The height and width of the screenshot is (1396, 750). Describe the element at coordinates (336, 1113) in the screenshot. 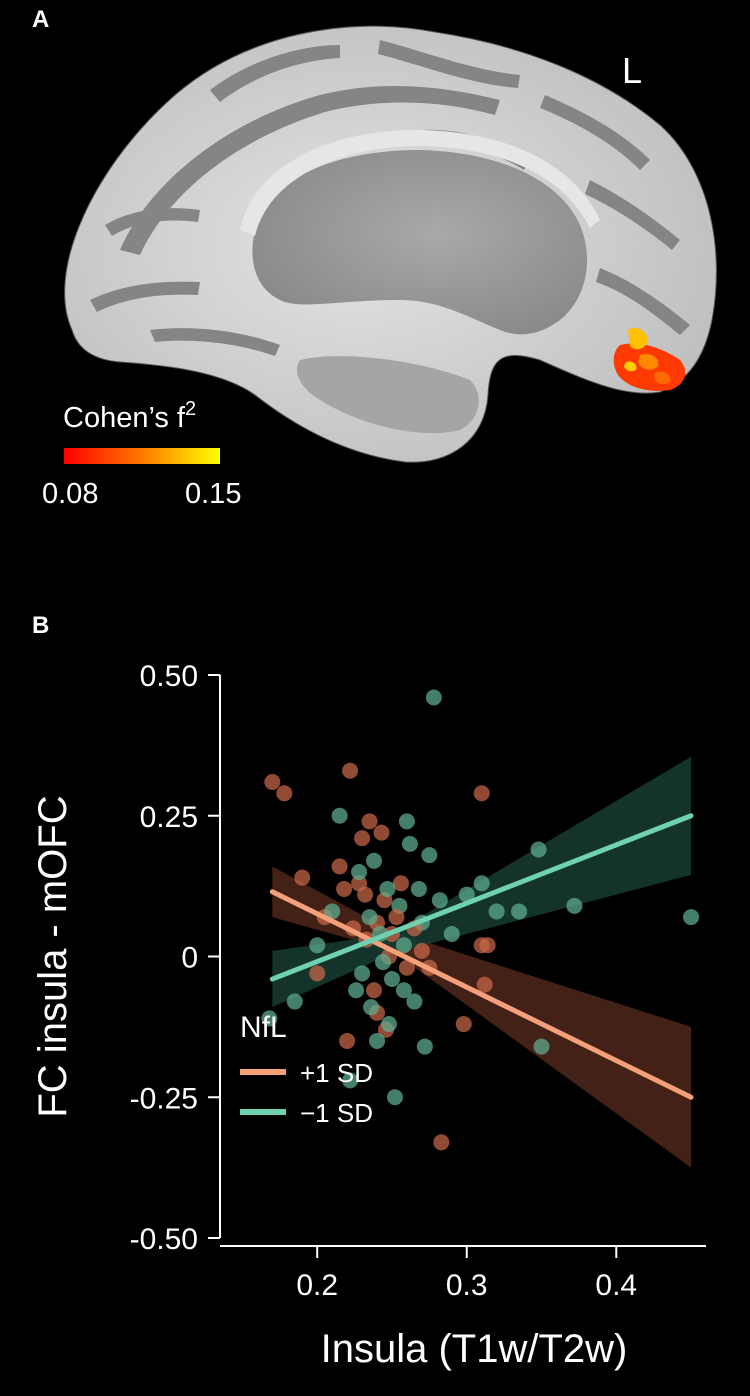

I see `legend-entry-1: −1 SD` at that location.